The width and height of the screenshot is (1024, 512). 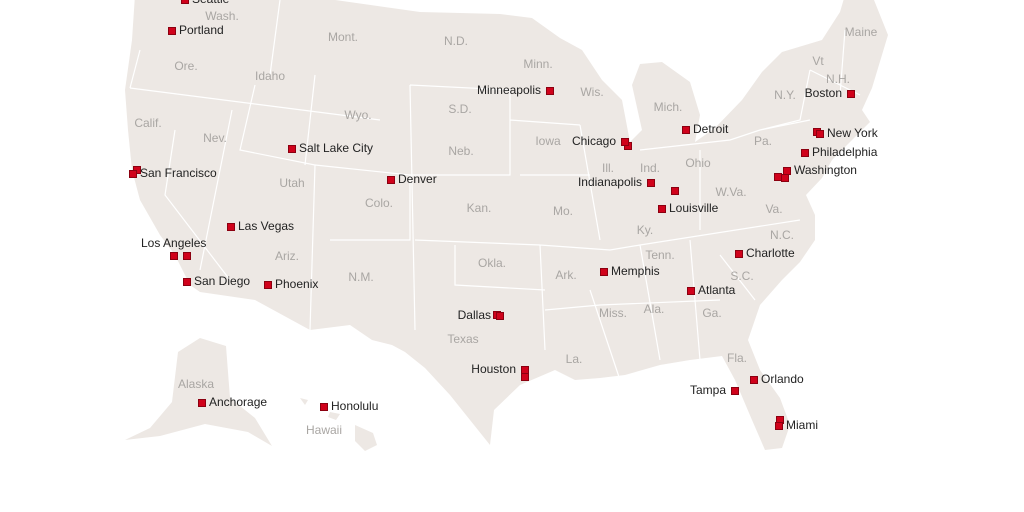 I want to click on state-label: Miss., so click(x=613, y=313).